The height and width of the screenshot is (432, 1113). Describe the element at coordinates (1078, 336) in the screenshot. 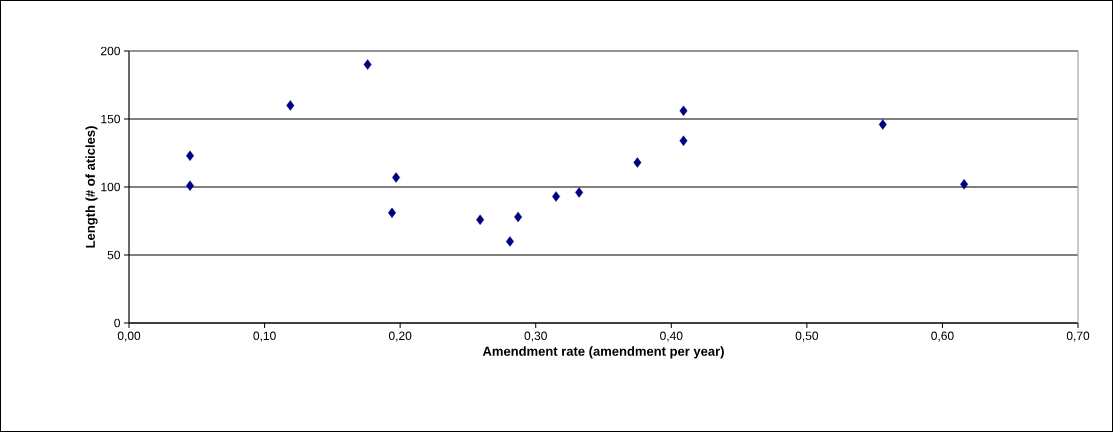

I see `x-tick-label: 0,70` at that location.